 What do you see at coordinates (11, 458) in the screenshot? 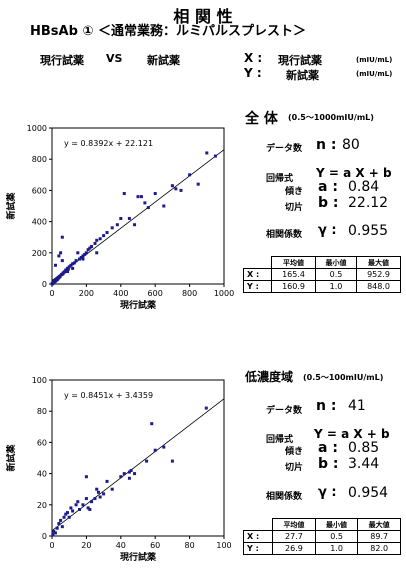
I see `y-axis-label: 新試薬` at bounding box center [11, 458].